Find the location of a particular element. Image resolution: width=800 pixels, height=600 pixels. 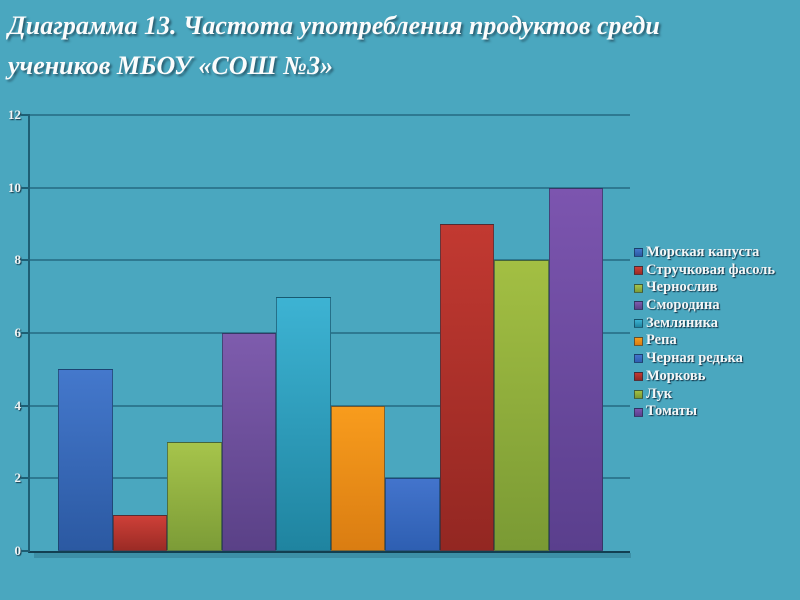

legend-item-10: Томаты is located at coordinates (716, 412).